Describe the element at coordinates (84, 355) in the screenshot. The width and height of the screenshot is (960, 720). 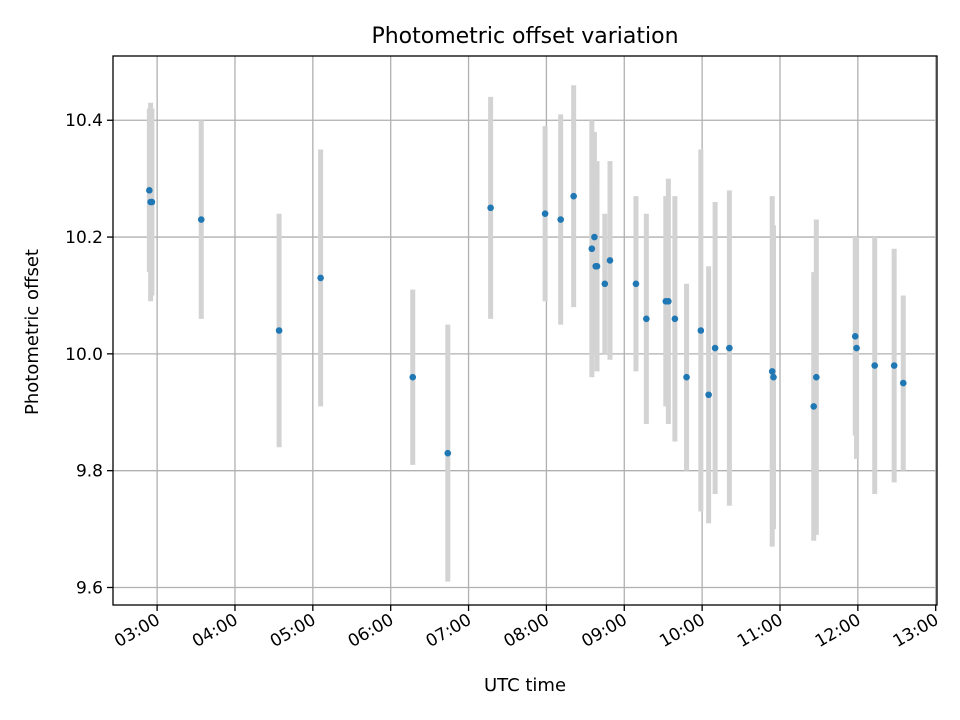
I see `y-tick-label: 10.0` at that location.